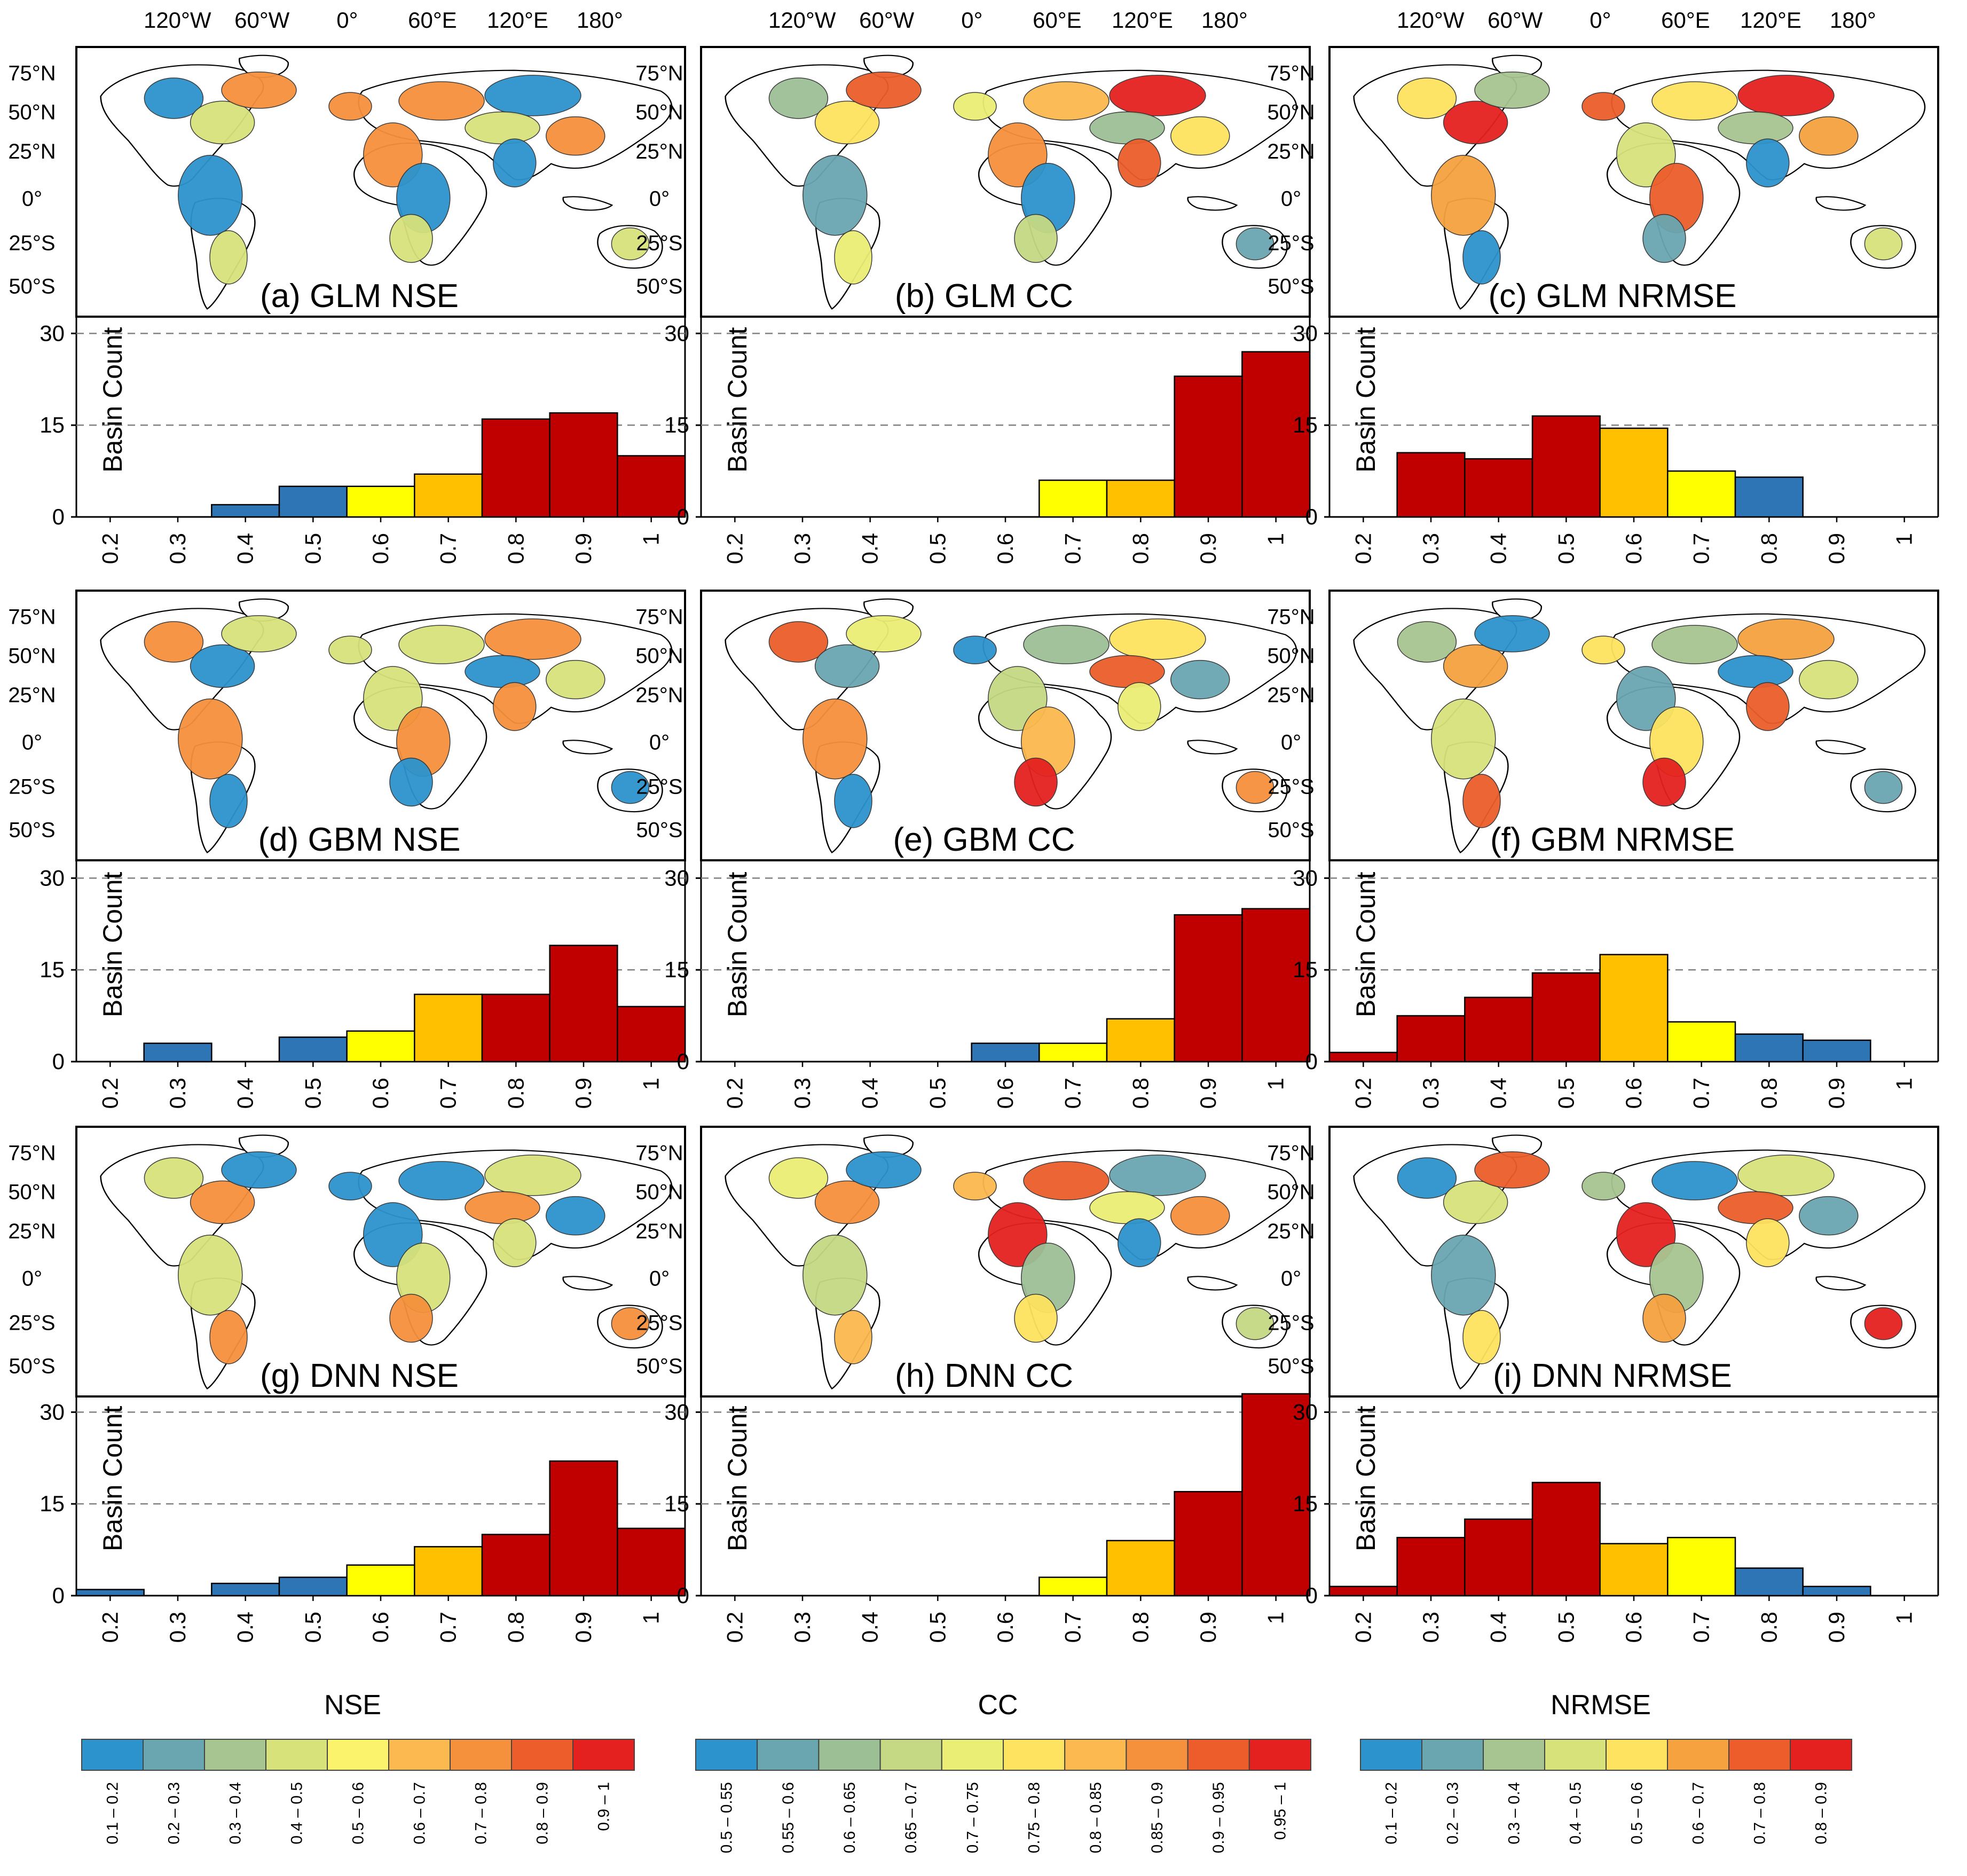 The width and height of the screenshot is (1967, 1876). What do you see at coordinates (1637, 1813) in the screenshot?
I see `legend-label: 0.5 – 0.6` at bounding box center [1637, 1813].